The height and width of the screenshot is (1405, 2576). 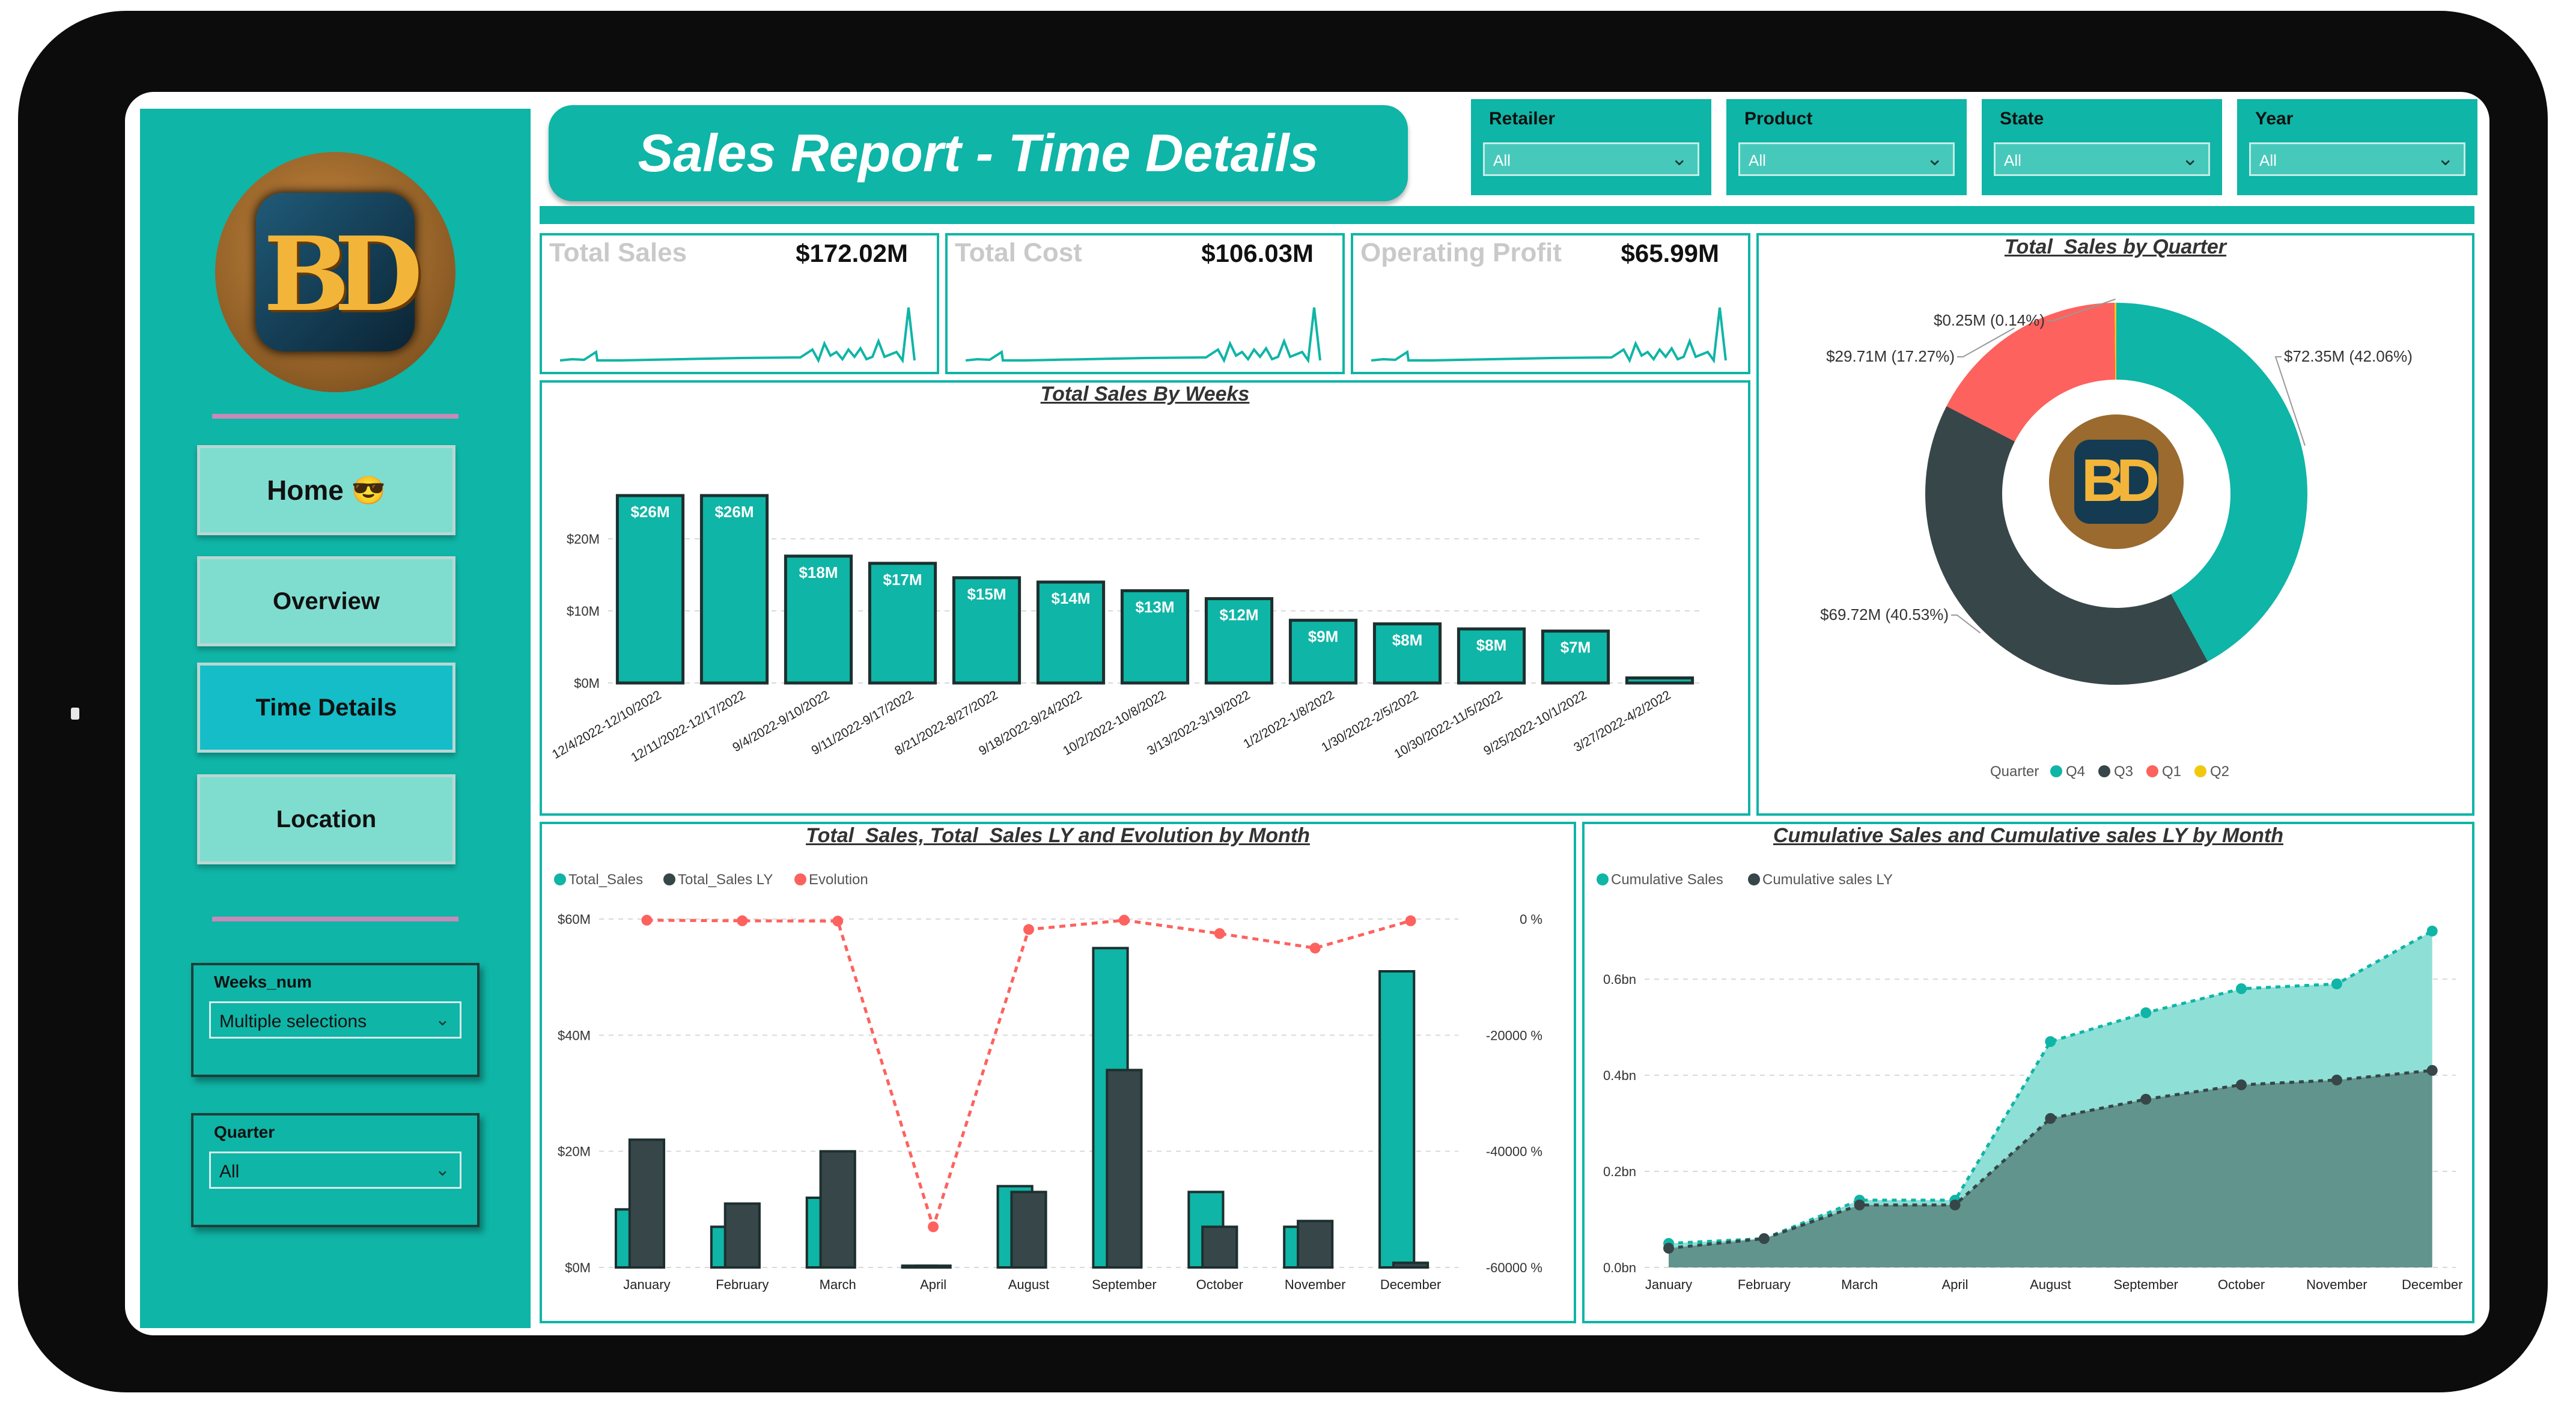 I want to click on y2-tick-label: -40000 %, so click(x=1514, y=1151).